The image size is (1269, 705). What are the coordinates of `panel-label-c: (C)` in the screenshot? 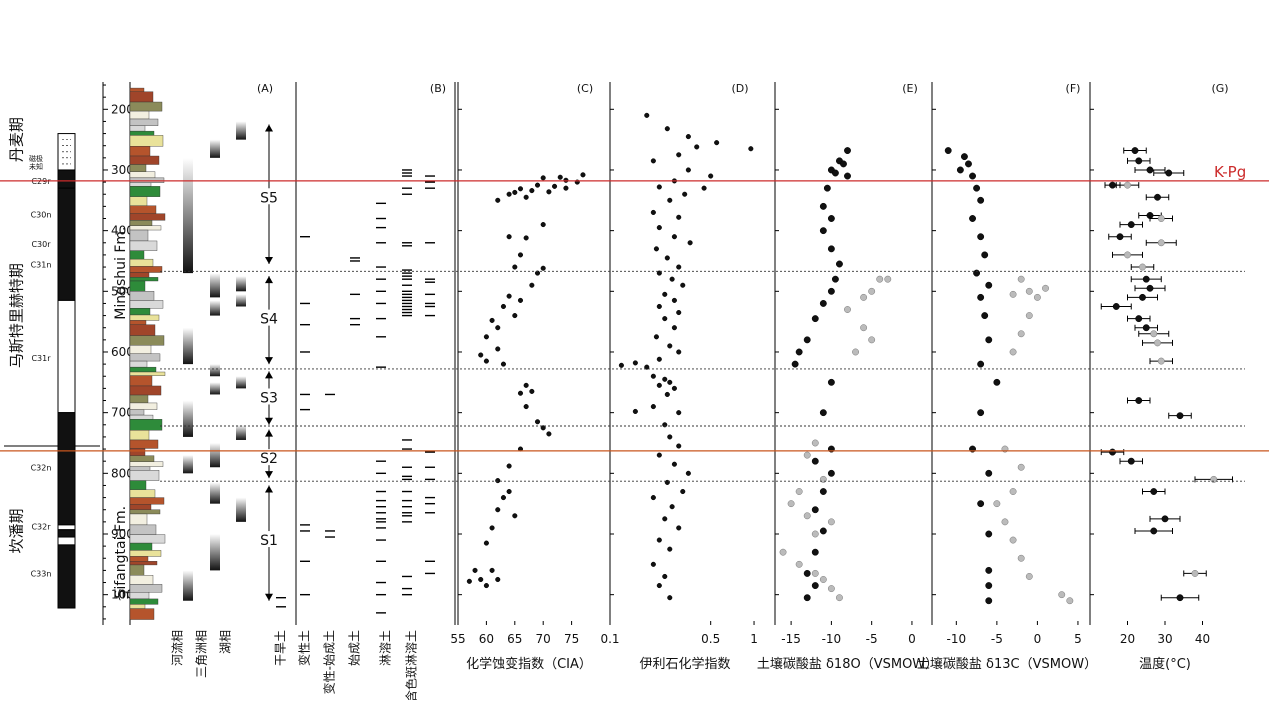 It's located at (585, 88).